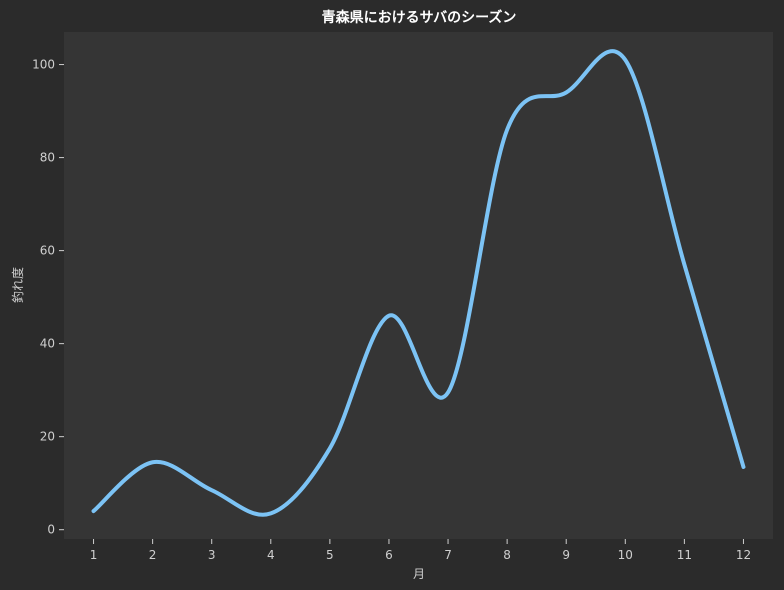  Describe the element at coordinates (47, 437) in the screenshot. I see `y-tick-label: 20` at that location.